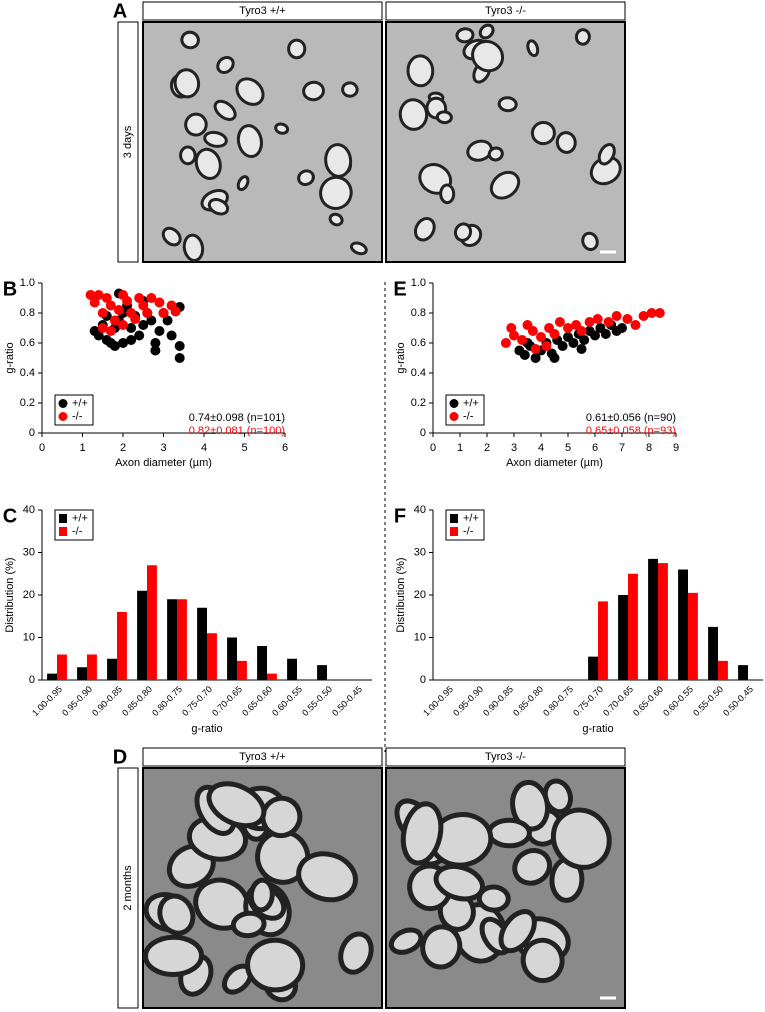  Describe the element at coordinates (29, 595) in the screenshot. I see `y-tick-label: 20` at that location.